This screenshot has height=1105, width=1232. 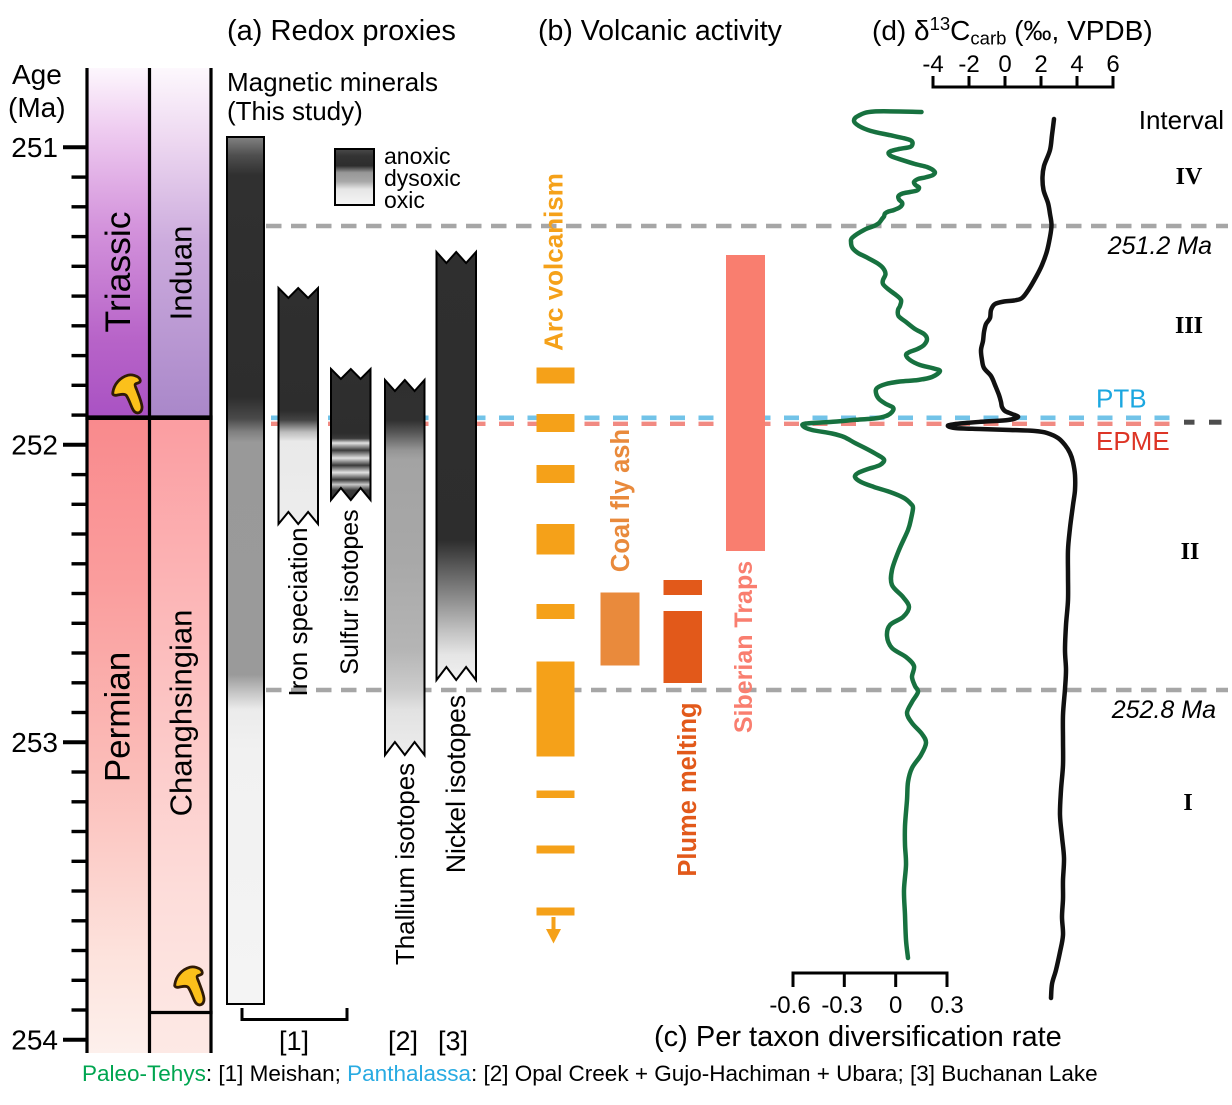 I want to click on svg-text: Plume melting, so click(x=688, y=789).